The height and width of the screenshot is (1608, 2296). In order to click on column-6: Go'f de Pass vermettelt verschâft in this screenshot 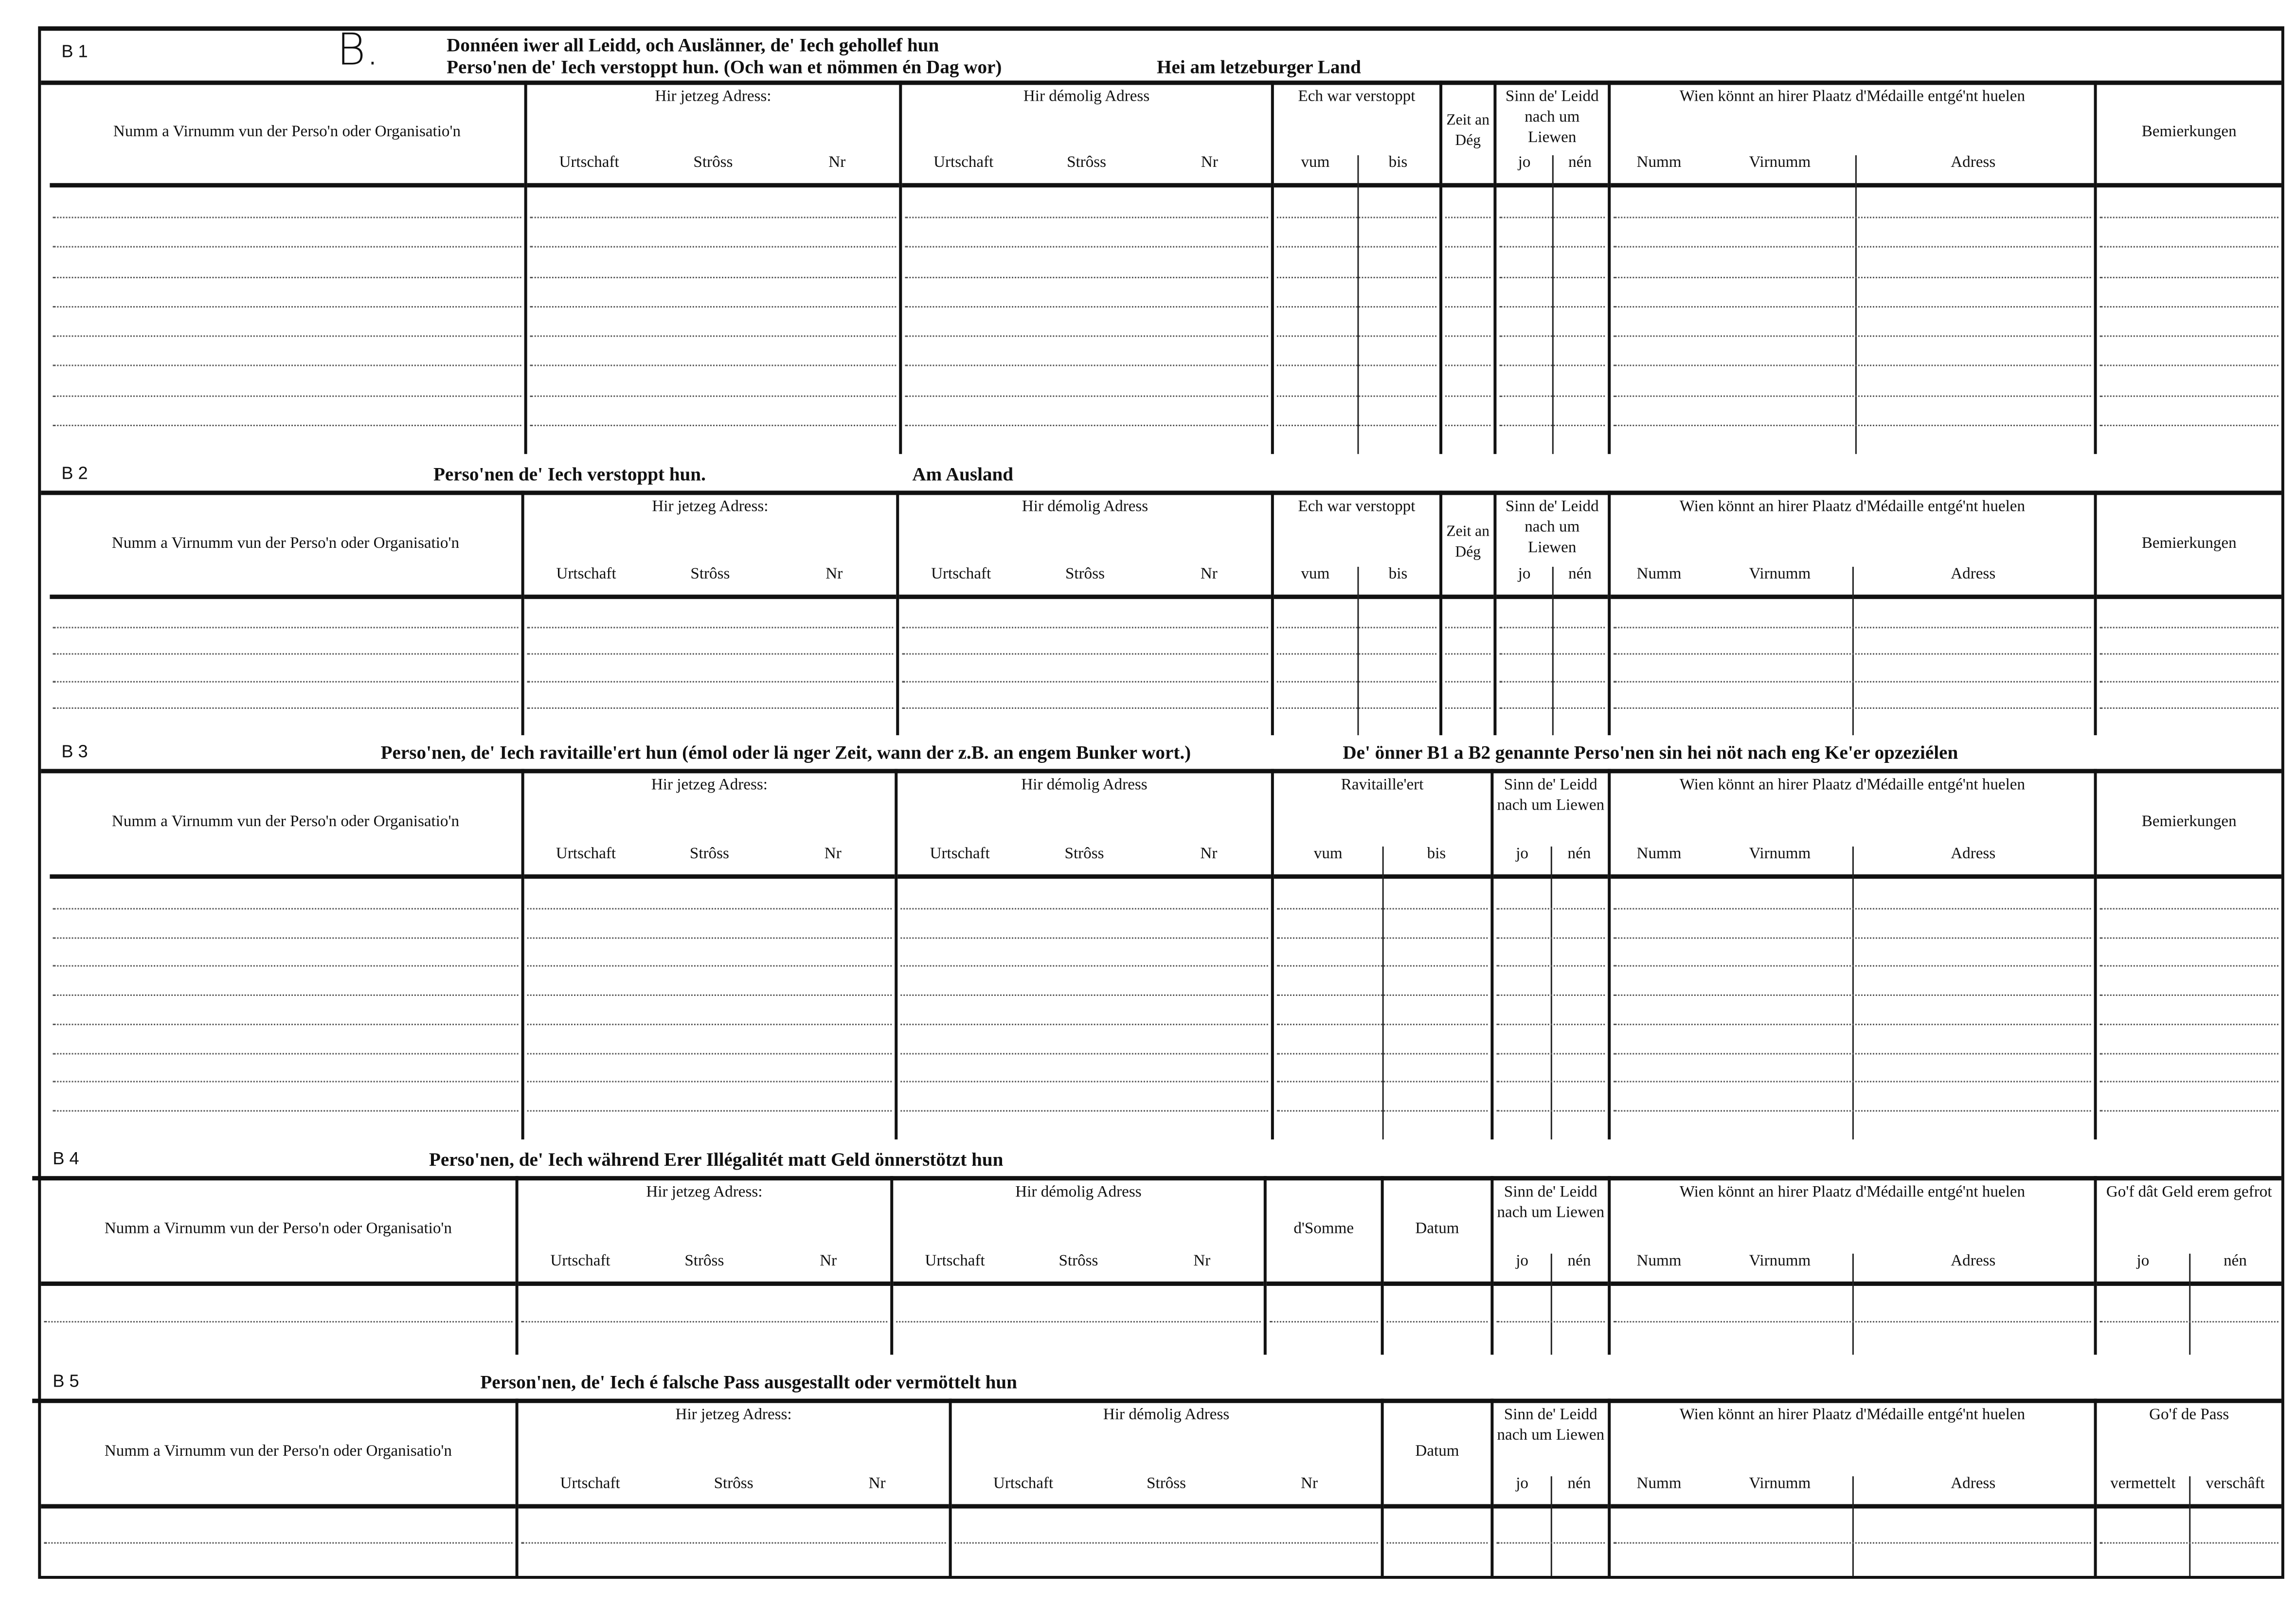, I will do `click(2189, 1487)`.